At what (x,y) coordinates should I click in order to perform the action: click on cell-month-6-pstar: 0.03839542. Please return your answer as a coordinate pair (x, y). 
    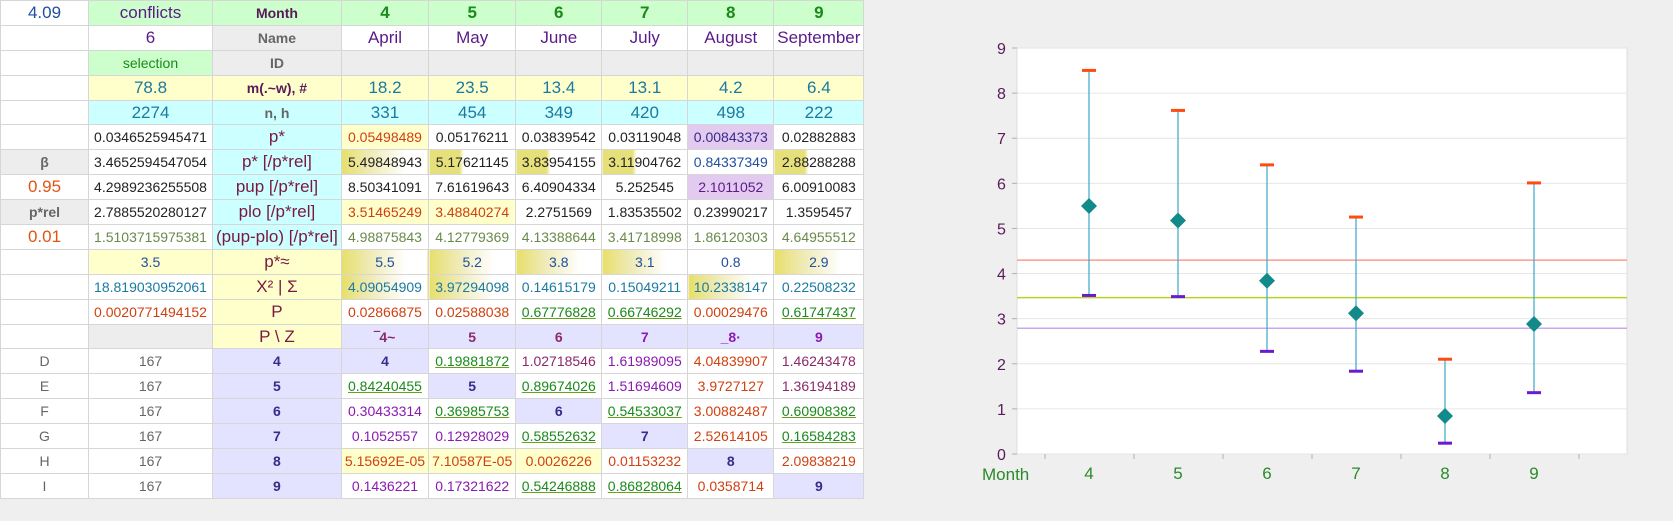
    Looking at the image, I should click on (559, 137).